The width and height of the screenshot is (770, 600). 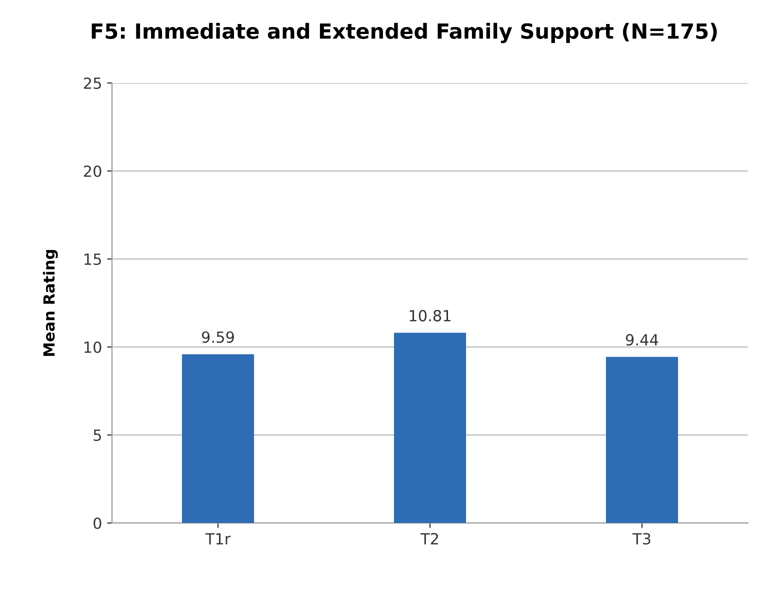 I want to click on y-tick-label: 20, so click(x=93, y=171).